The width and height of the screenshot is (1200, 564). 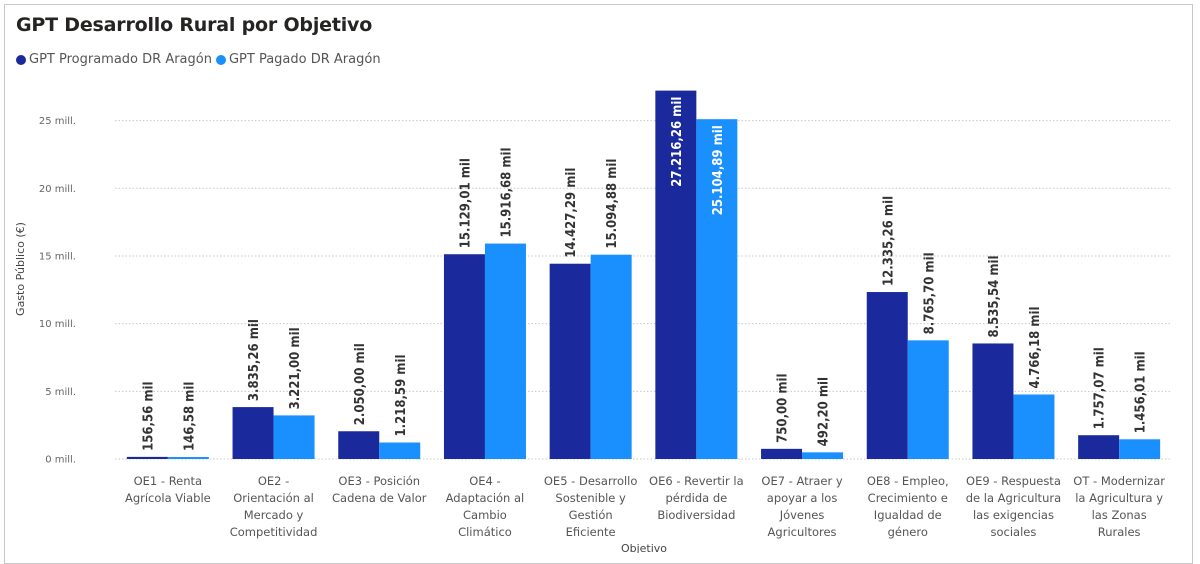 What do you see at coordinates (644, 547) in the screenshot?
I see `x-axis-title: Objetivo` at bounding box center [644, 547].